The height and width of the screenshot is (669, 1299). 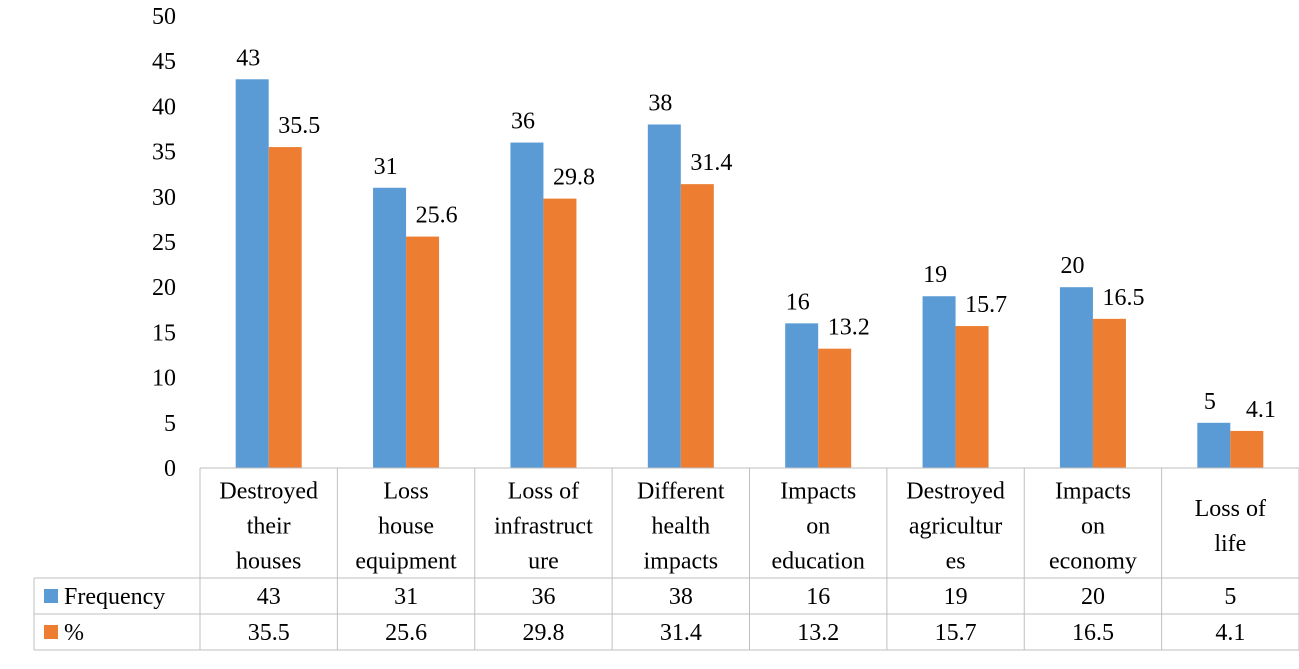 What do you see at coordinates (986, 305) in the screenshot?
I see `data-label: 15.7` at bounding box center [986, 305].